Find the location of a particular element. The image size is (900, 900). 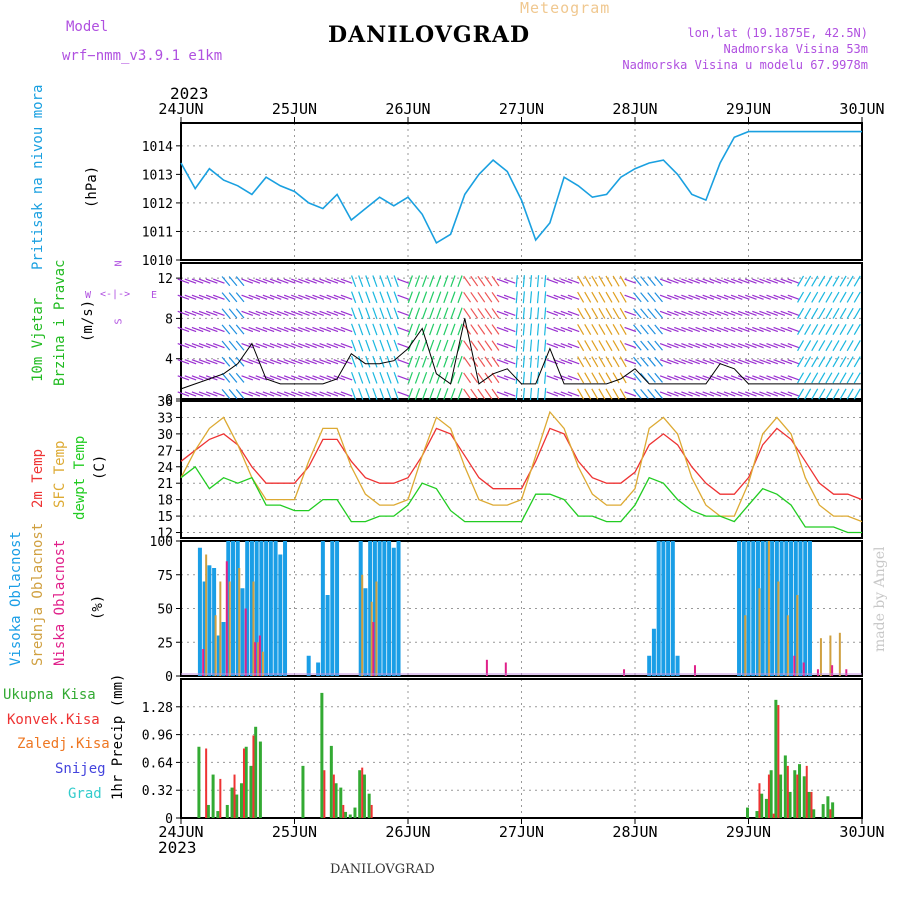

ytick-label: 21 is located at coordinates (165, 484).